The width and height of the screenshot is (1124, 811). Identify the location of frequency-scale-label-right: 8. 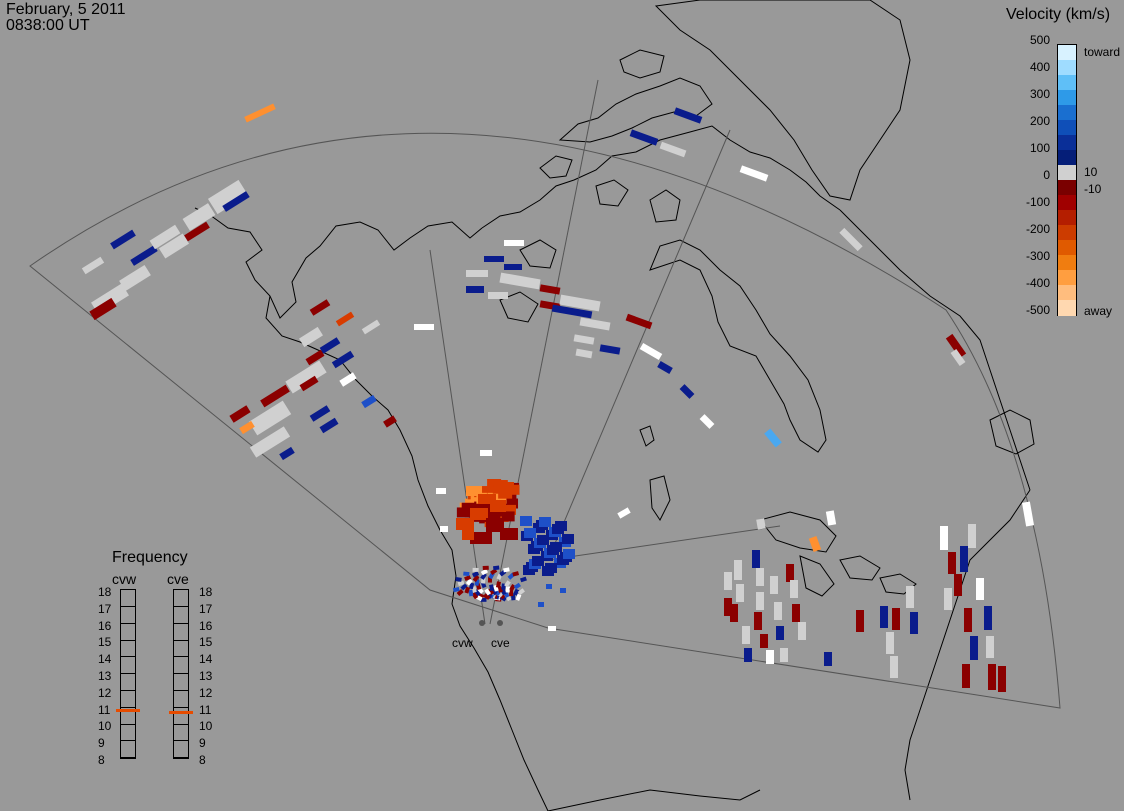
(202, 760).